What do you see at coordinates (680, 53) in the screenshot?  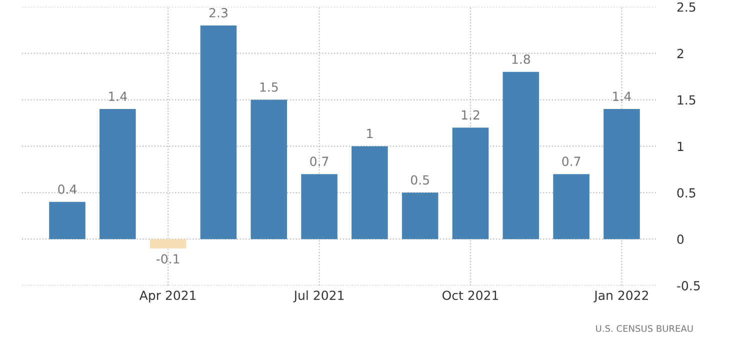 I see `y-tick-label: 2` at bounding box center [680, 53].